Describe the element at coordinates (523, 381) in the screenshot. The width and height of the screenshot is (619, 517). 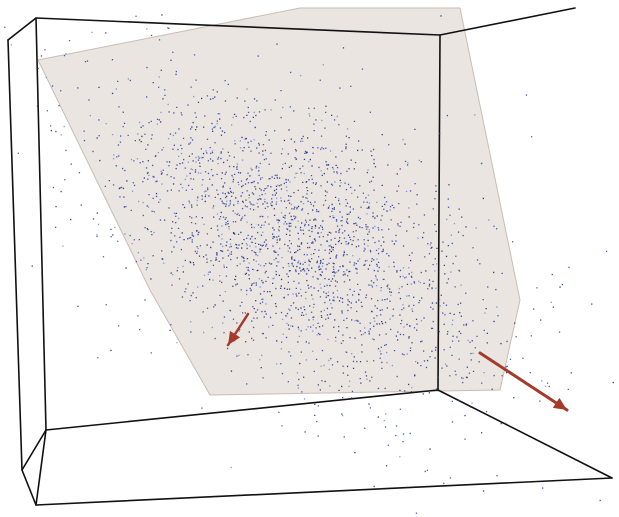
I see `principal-direction-arrow` at that location.